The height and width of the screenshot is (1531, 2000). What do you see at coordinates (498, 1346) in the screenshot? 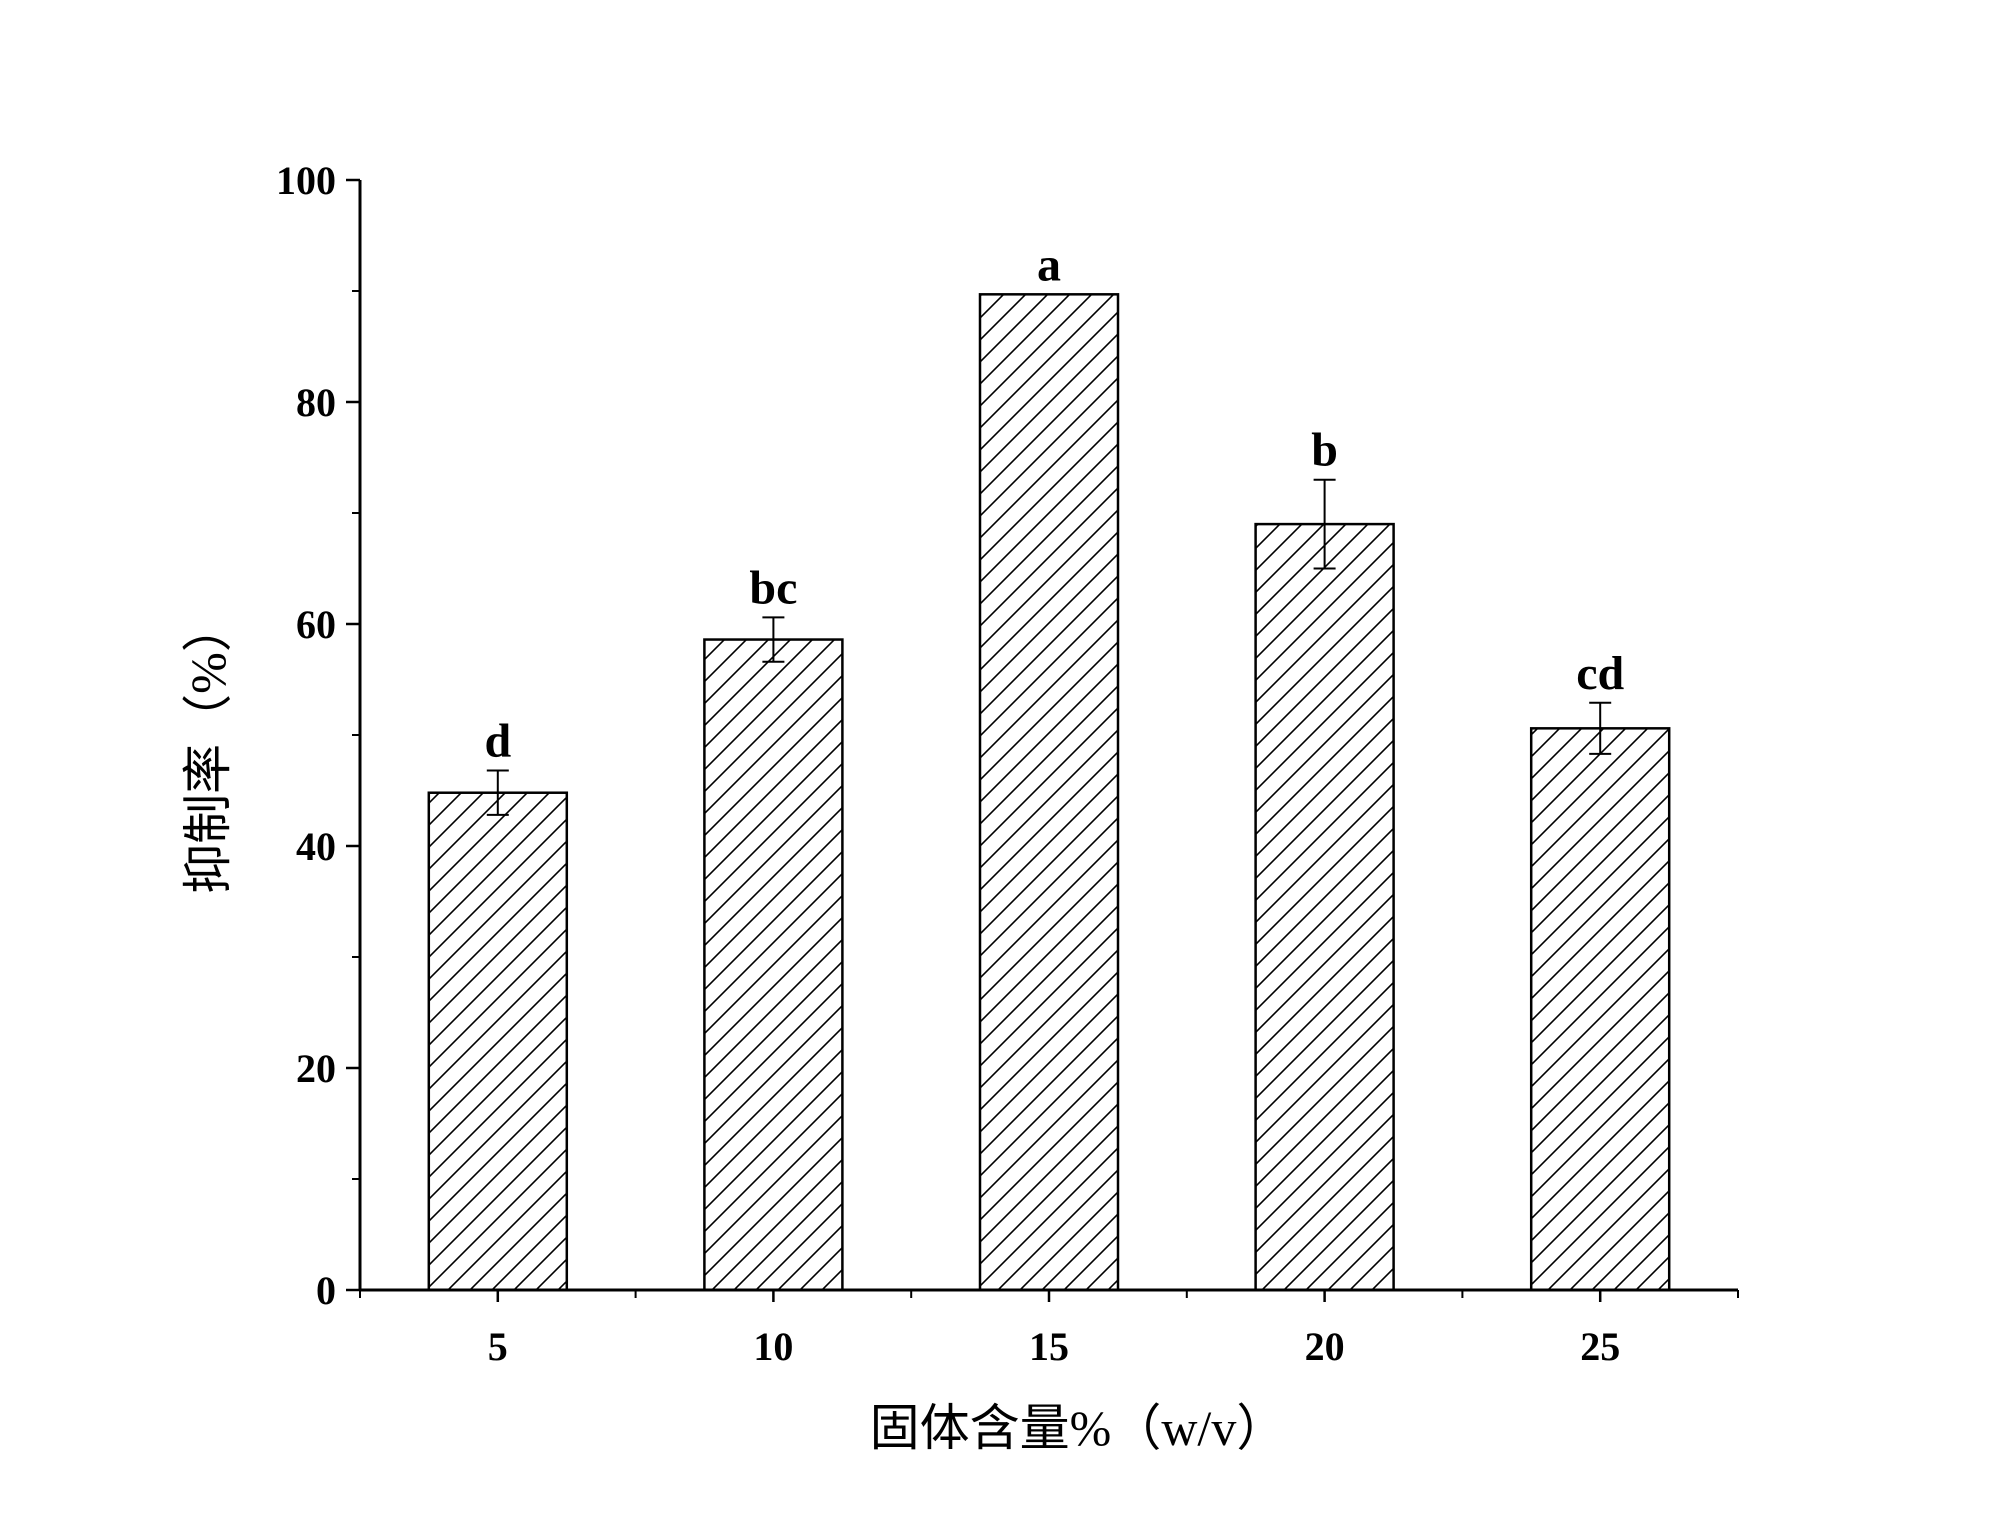
I see `x-tick-label-5: 5` at bounding box center [498, 1346].